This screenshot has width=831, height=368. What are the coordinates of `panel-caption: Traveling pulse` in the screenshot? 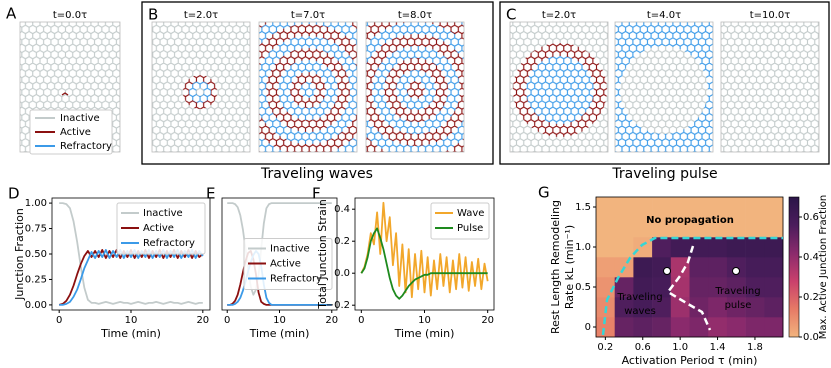 It's located at (664, 174).